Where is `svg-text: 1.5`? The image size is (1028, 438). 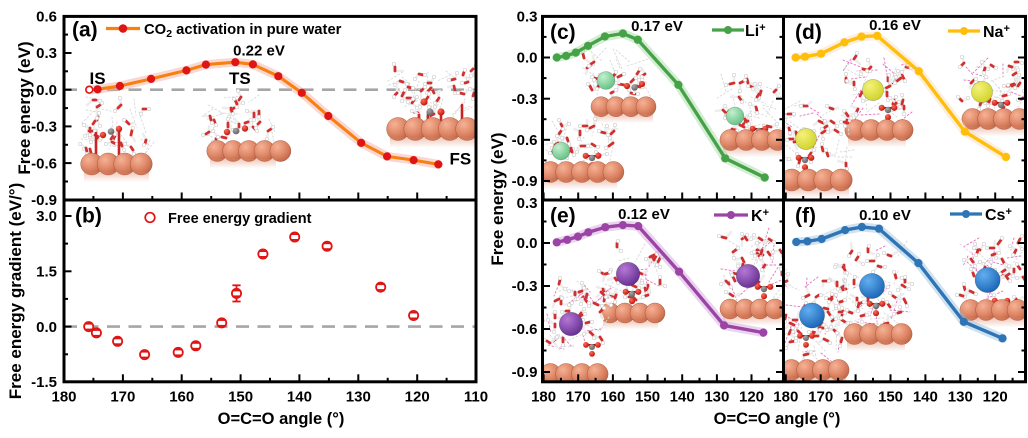
svg-text: 1.5 is located at coordinates (46, 271).